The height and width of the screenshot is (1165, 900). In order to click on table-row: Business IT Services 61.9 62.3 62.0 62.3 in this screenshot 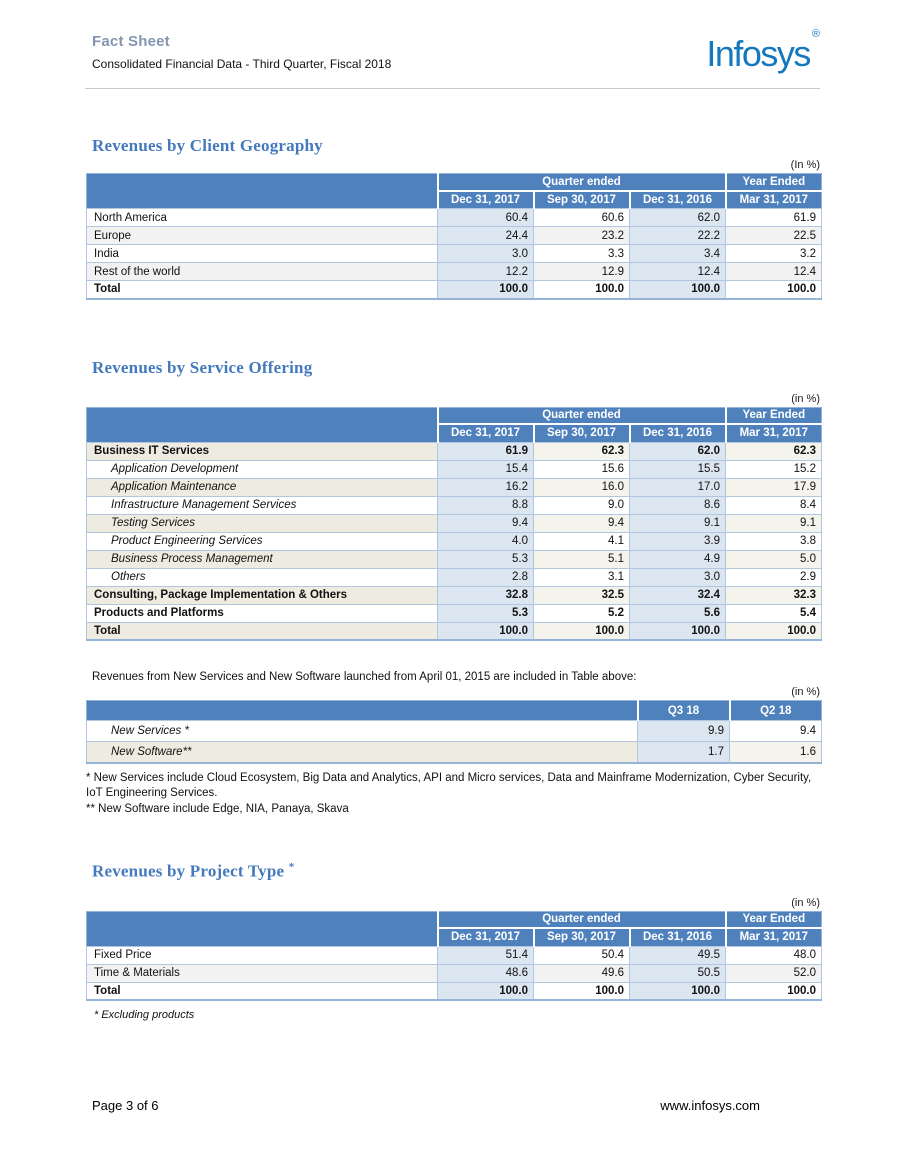, I will do `click(454, 451)`.